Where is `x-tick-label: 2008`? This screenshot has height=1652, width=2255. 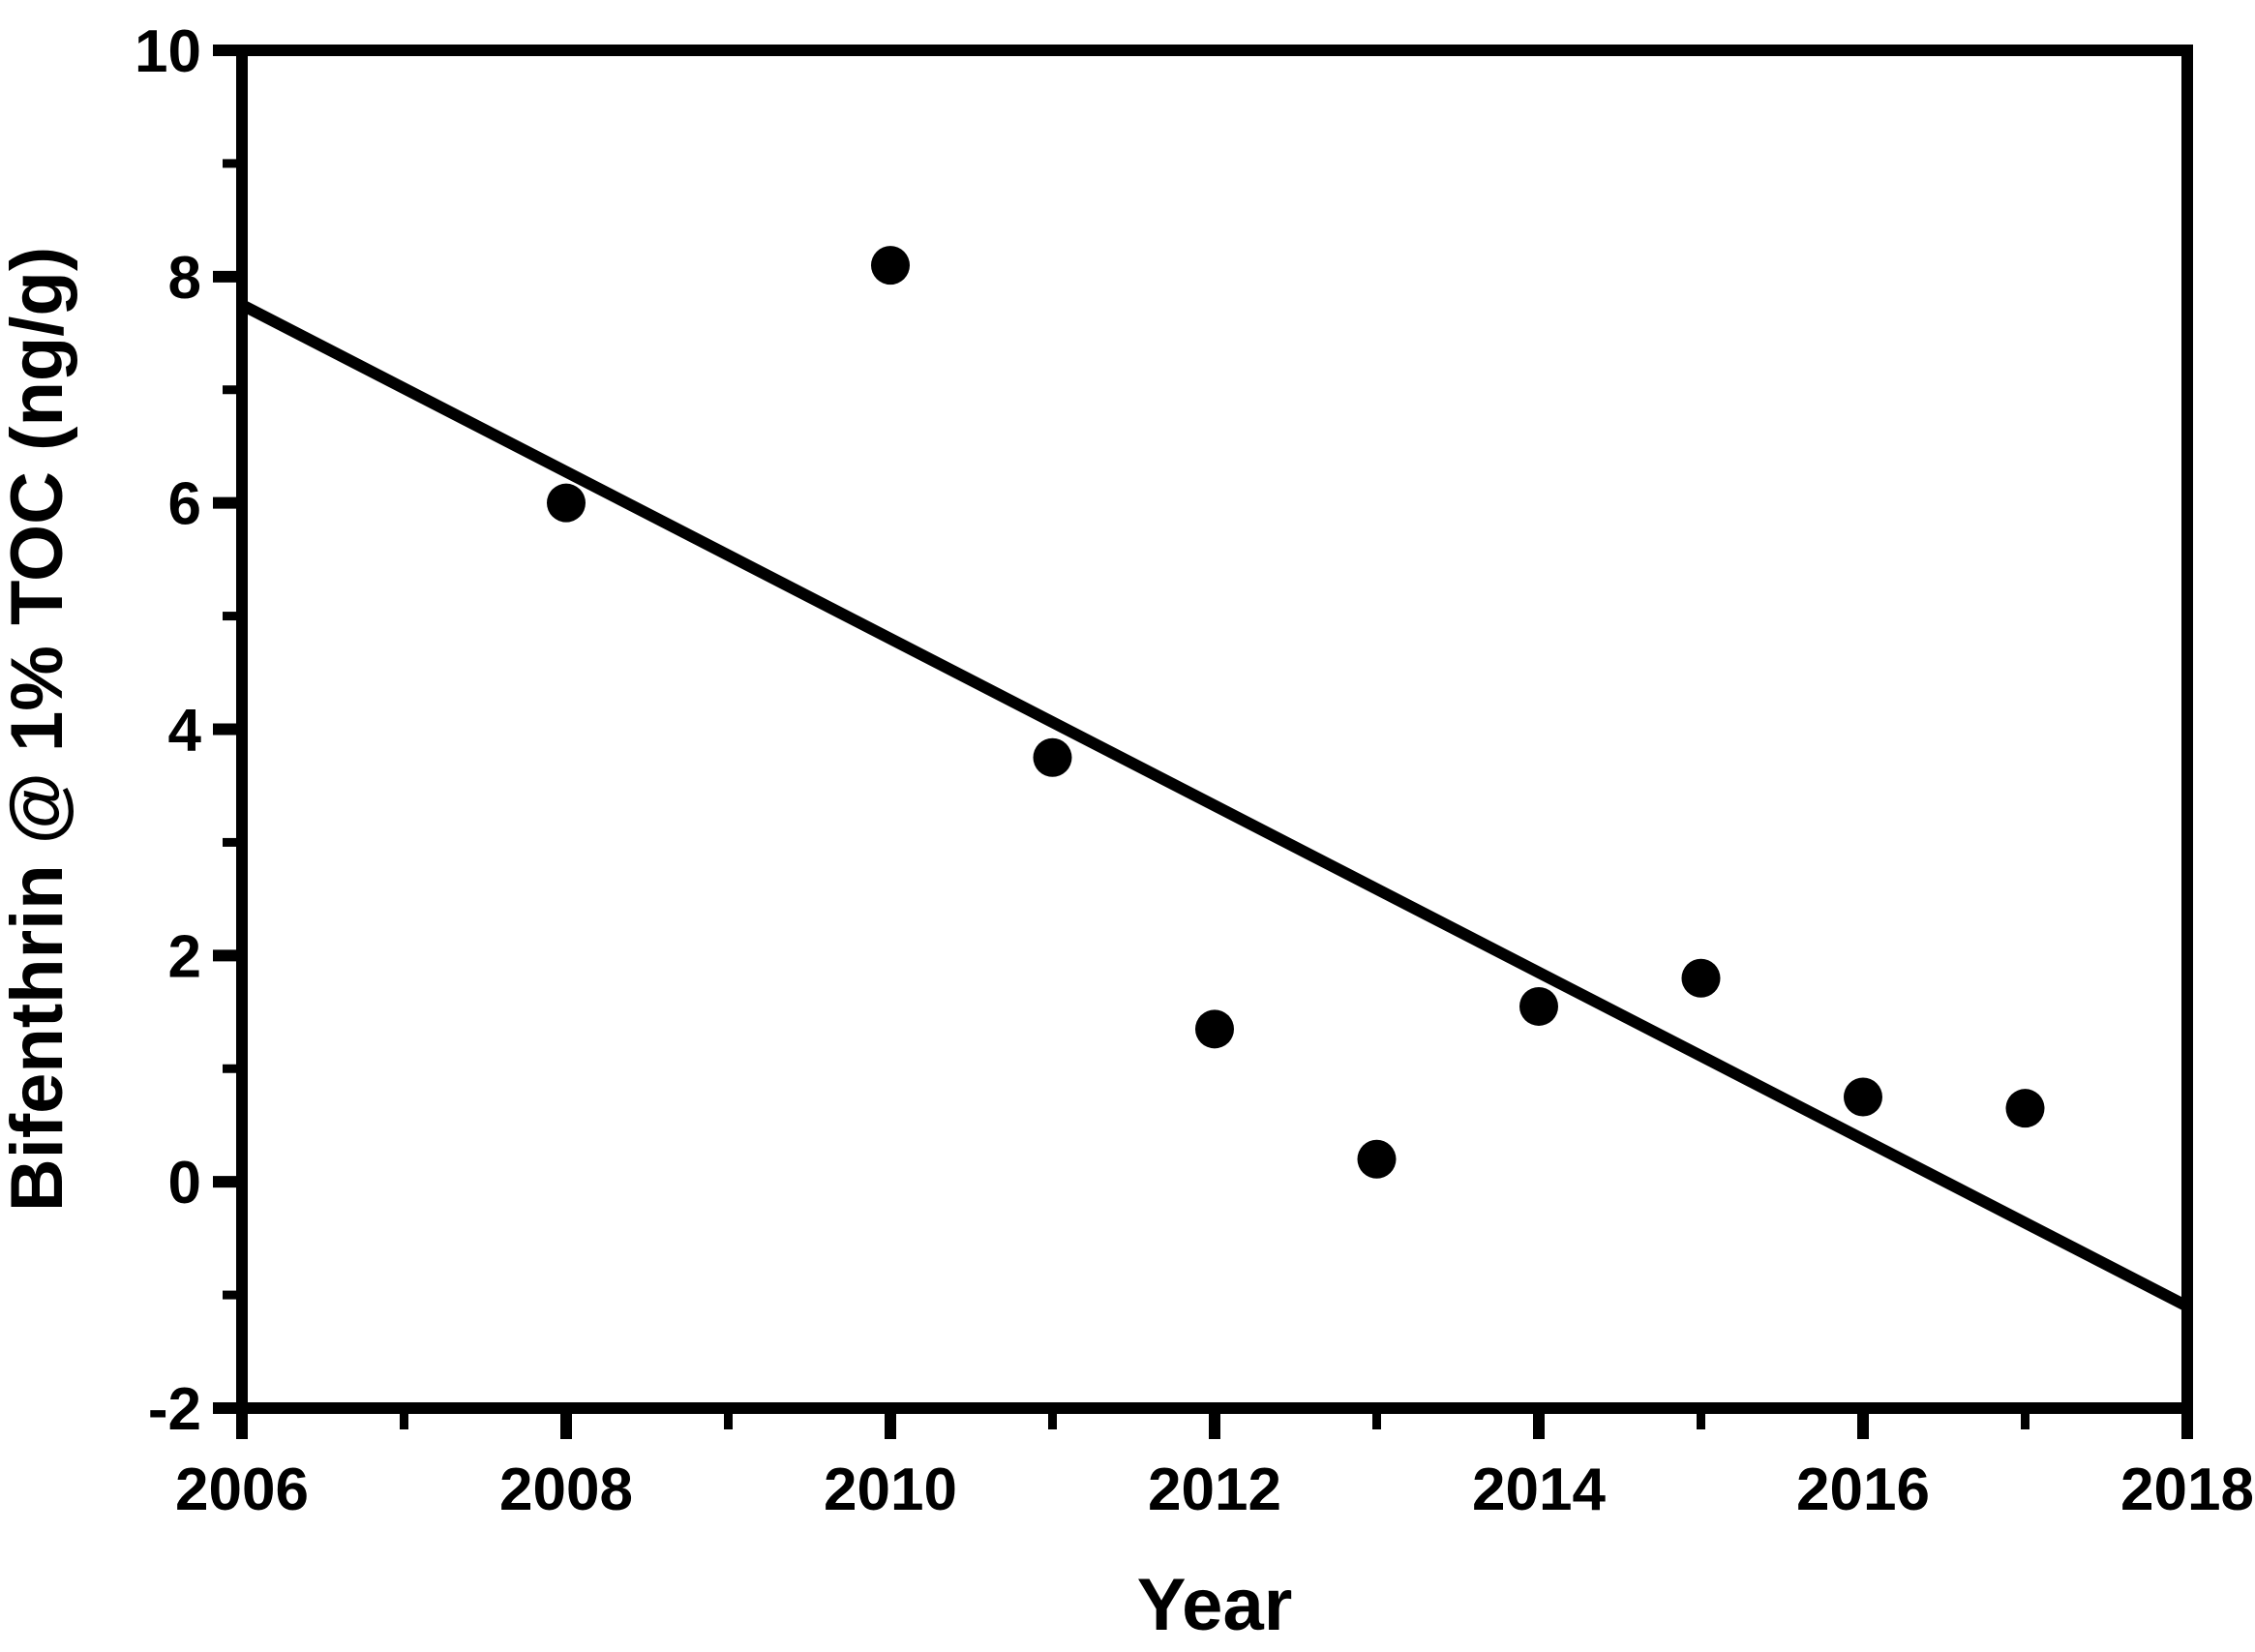
x-tick-label: 2008 is located at coordinates (566, 1490).